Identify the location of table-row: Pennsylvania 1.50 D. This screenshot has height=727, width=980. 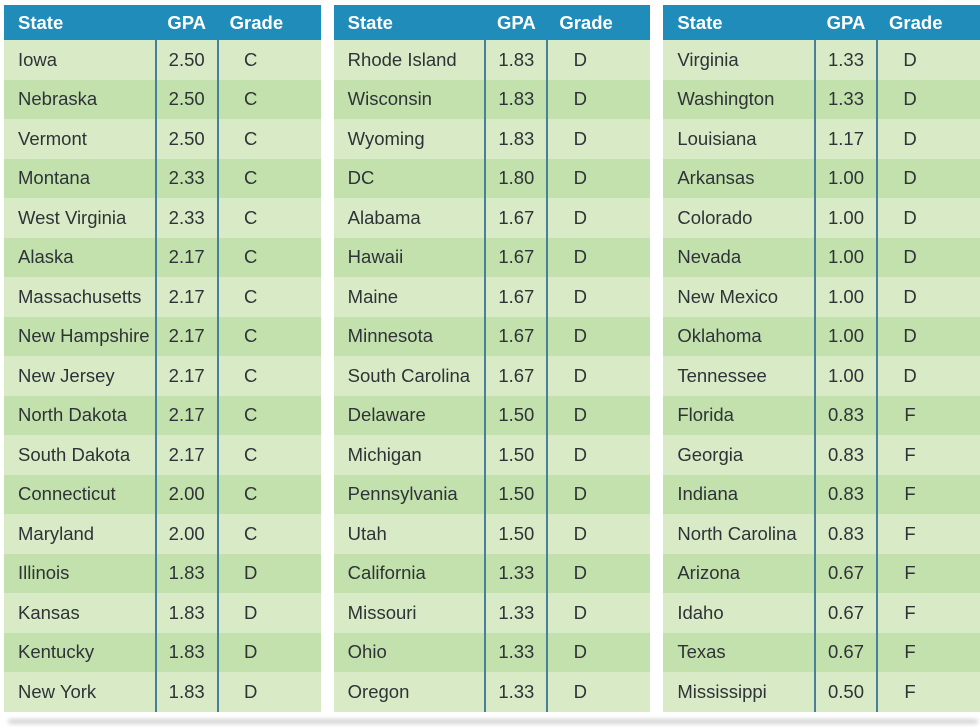
(492, 494).